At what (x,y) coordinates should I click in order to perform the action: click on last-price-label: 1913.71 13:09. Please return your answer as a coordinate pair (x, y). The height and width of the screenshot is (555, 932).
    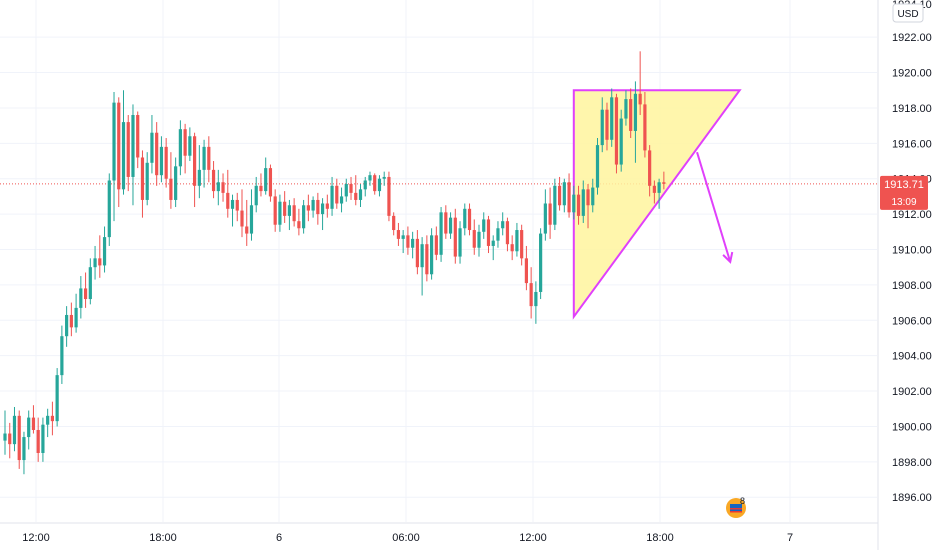
    Looking at the image, I should click on (904, 192).